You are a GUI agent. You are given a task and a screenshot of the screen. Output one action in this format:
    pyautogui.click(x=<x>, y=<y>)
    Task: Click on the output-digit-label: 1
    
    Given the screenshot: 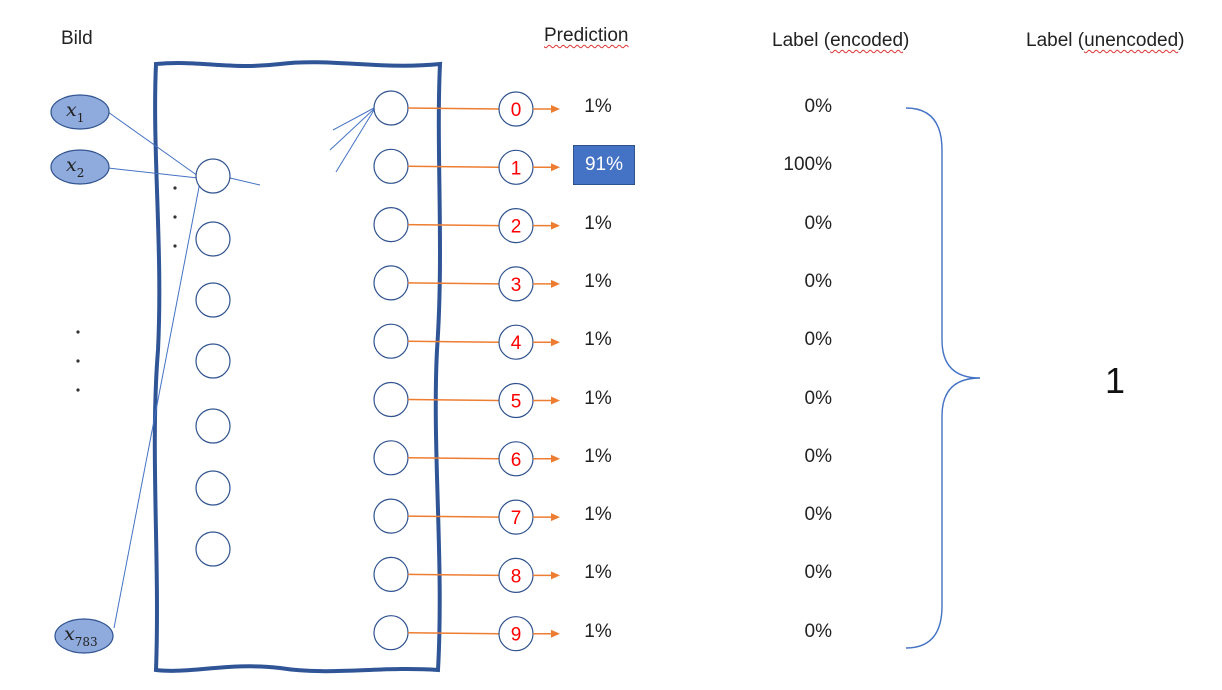 What is the action you would take?
    pyautogui.click(x=516, y=168)
    